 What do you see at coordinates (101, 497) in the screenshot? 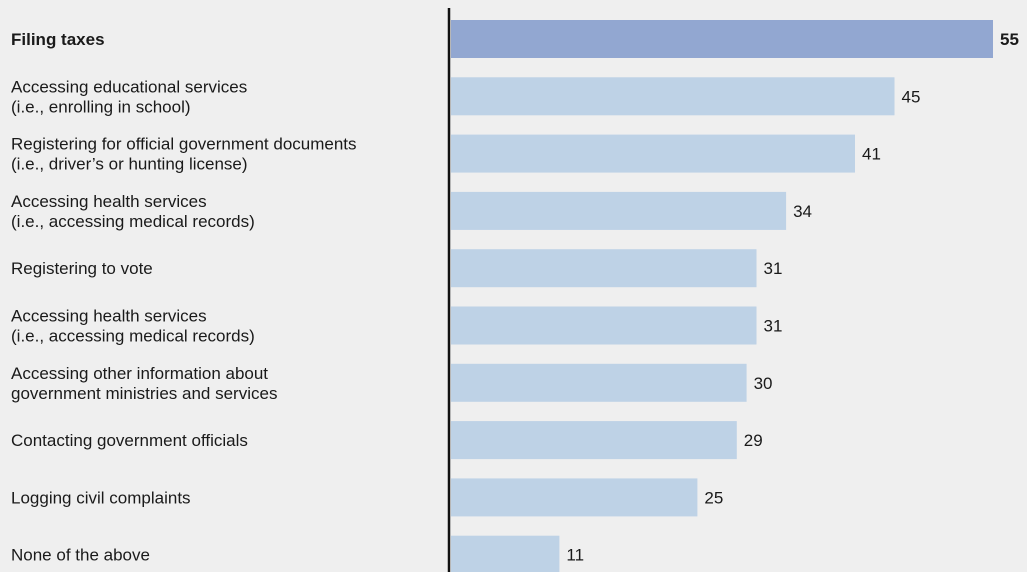
I see `category-label-8: Logging civil complaints` at bounding box center [101, 497].